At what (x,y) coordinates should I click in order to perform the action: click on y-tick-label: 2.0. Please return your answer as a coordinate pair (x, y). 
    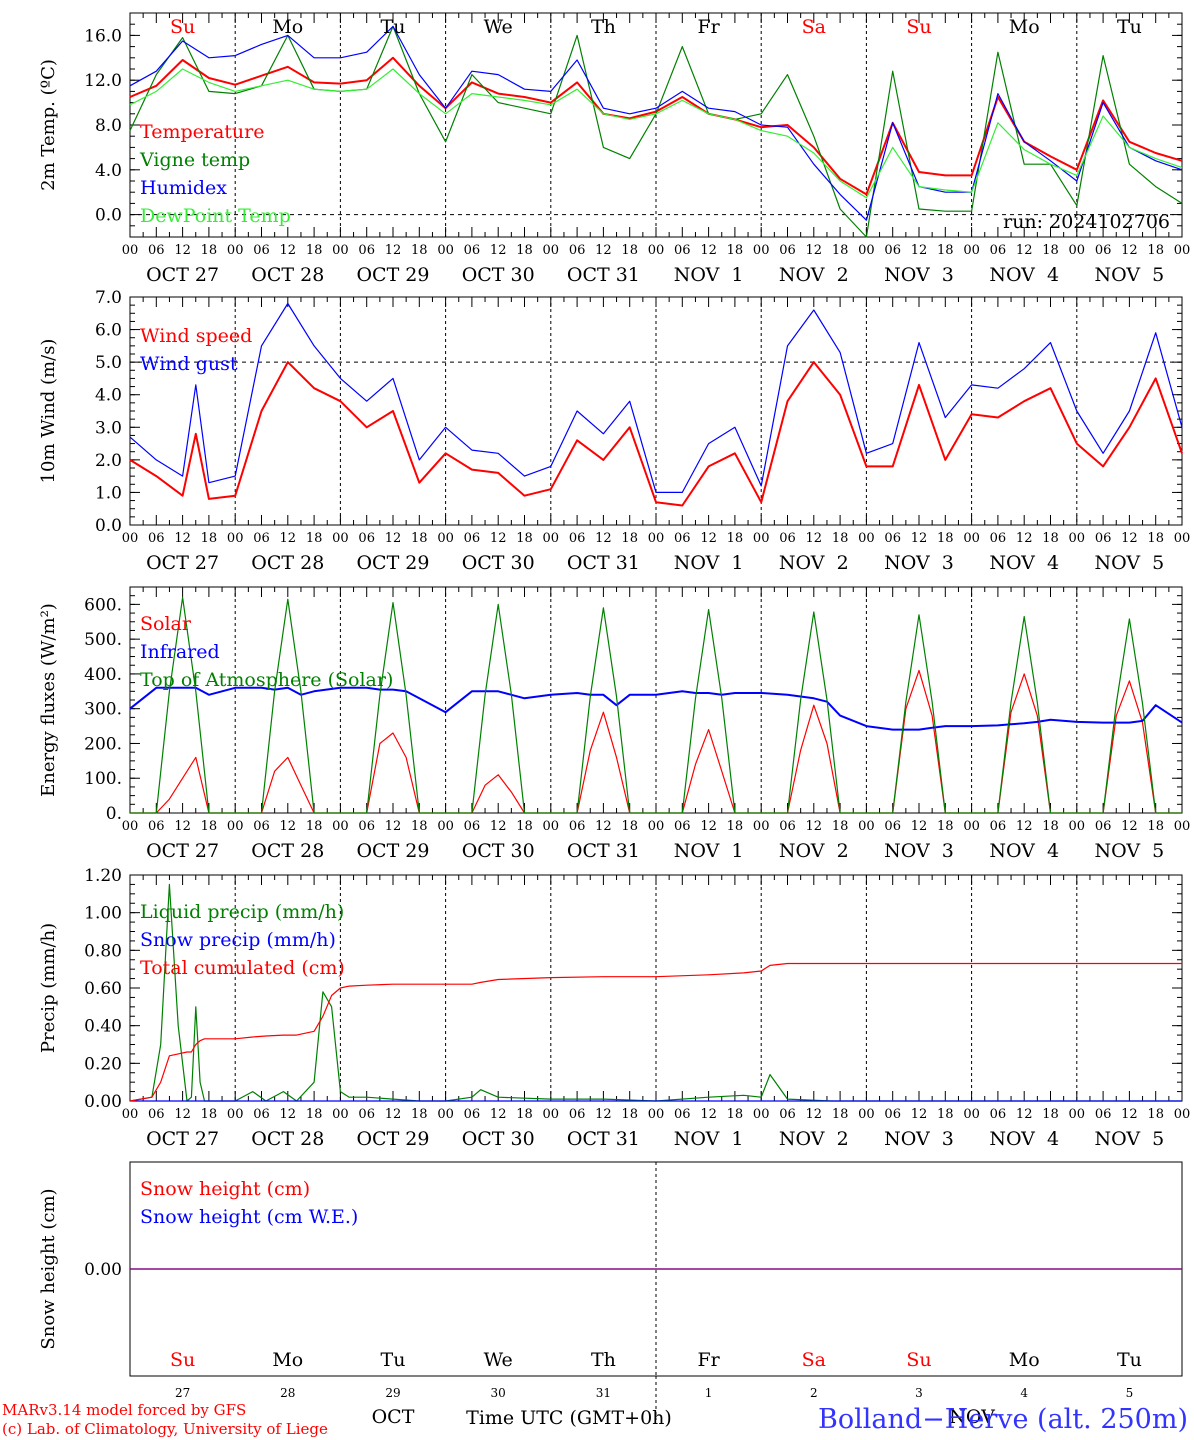
    Looking at the image, I should click on (108, 461).